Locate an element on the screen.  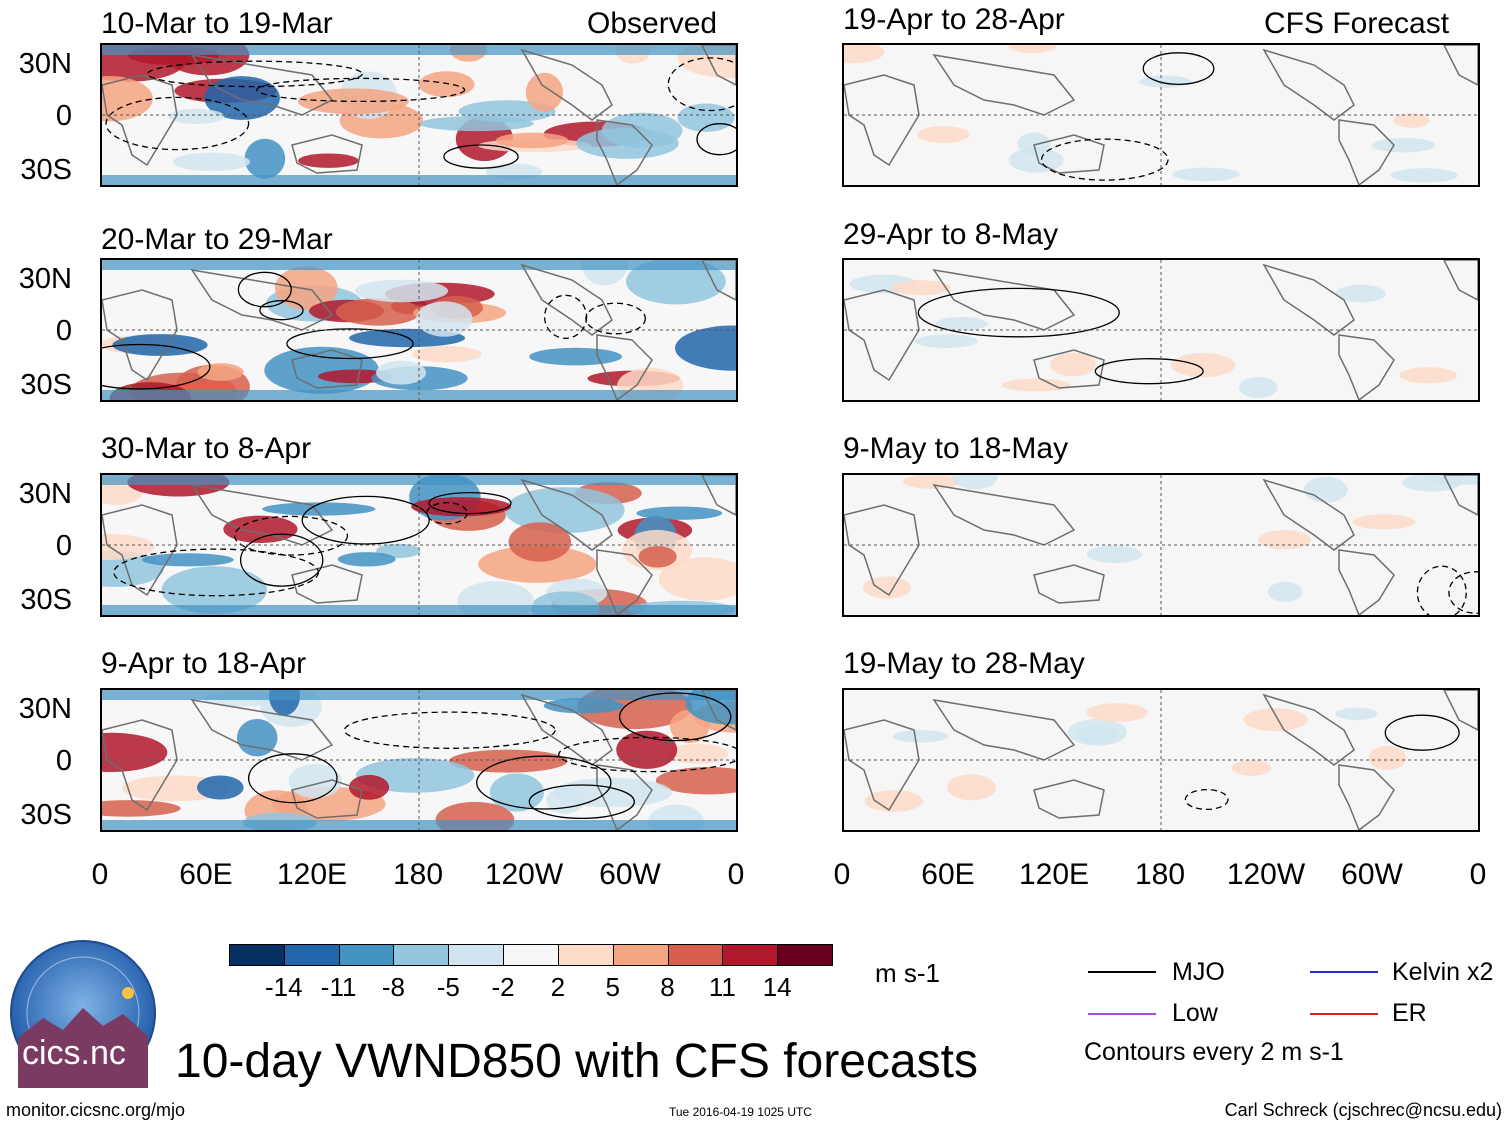
colorbar-tick-label: 14 is located at coordinates (777, 987).